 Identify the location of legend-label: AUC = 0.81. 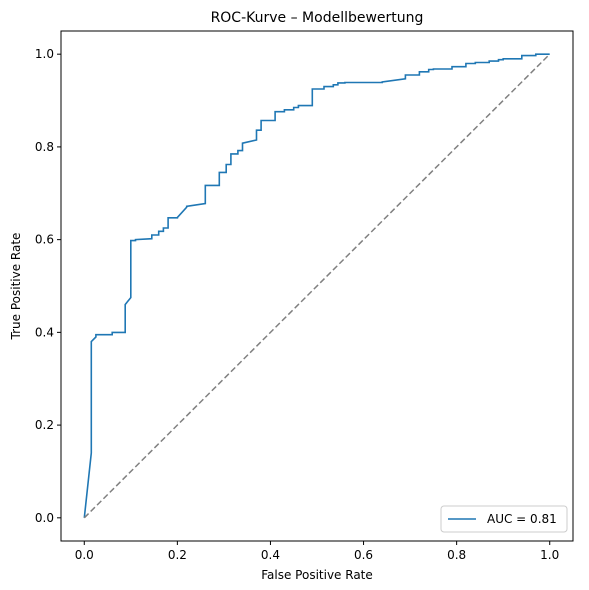
(522, 519).